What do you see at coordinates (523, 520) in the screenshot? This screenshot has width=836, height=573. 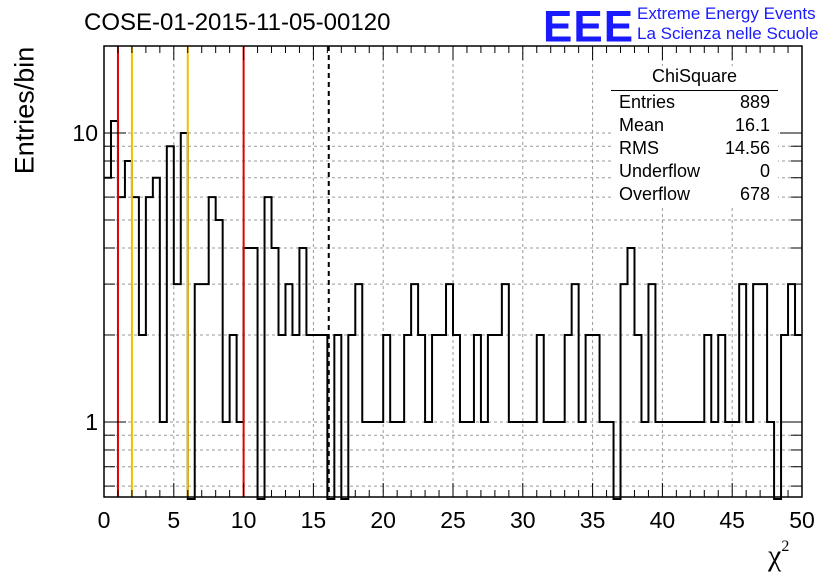 I see `x-tick-label: 30` at bounding box center [523, 520].